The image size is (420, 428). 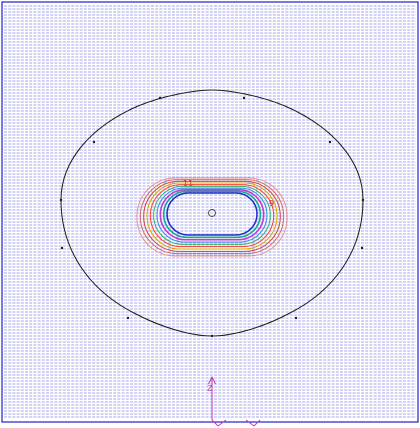 I want to click on contour-label: 11, so click(x=188, y=183).